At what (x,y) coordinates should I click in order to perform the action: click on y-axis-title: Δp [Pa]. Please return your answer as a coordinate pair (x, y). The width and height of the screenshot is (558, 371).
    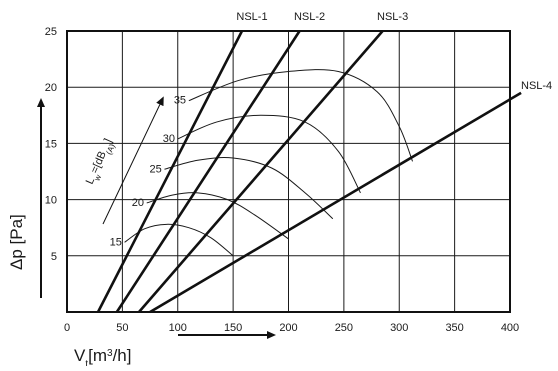
    Looking at the image, I should click on (16, 242).